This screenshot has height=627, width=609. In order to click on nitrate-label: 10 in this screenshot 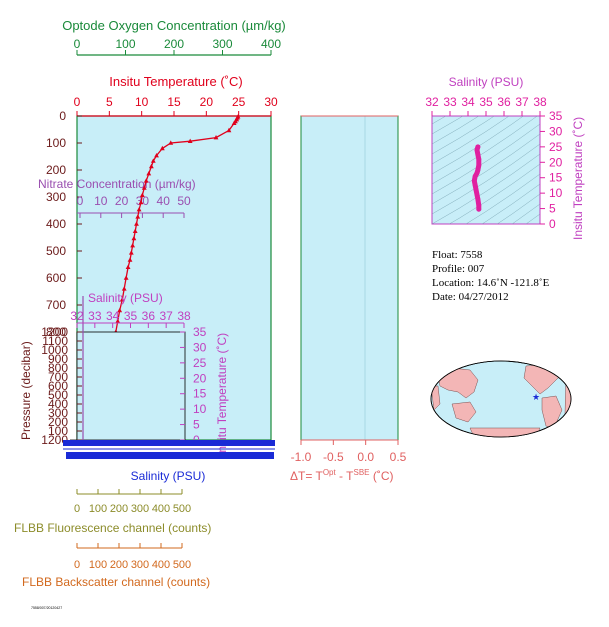, I will do `click(101, 201)`.